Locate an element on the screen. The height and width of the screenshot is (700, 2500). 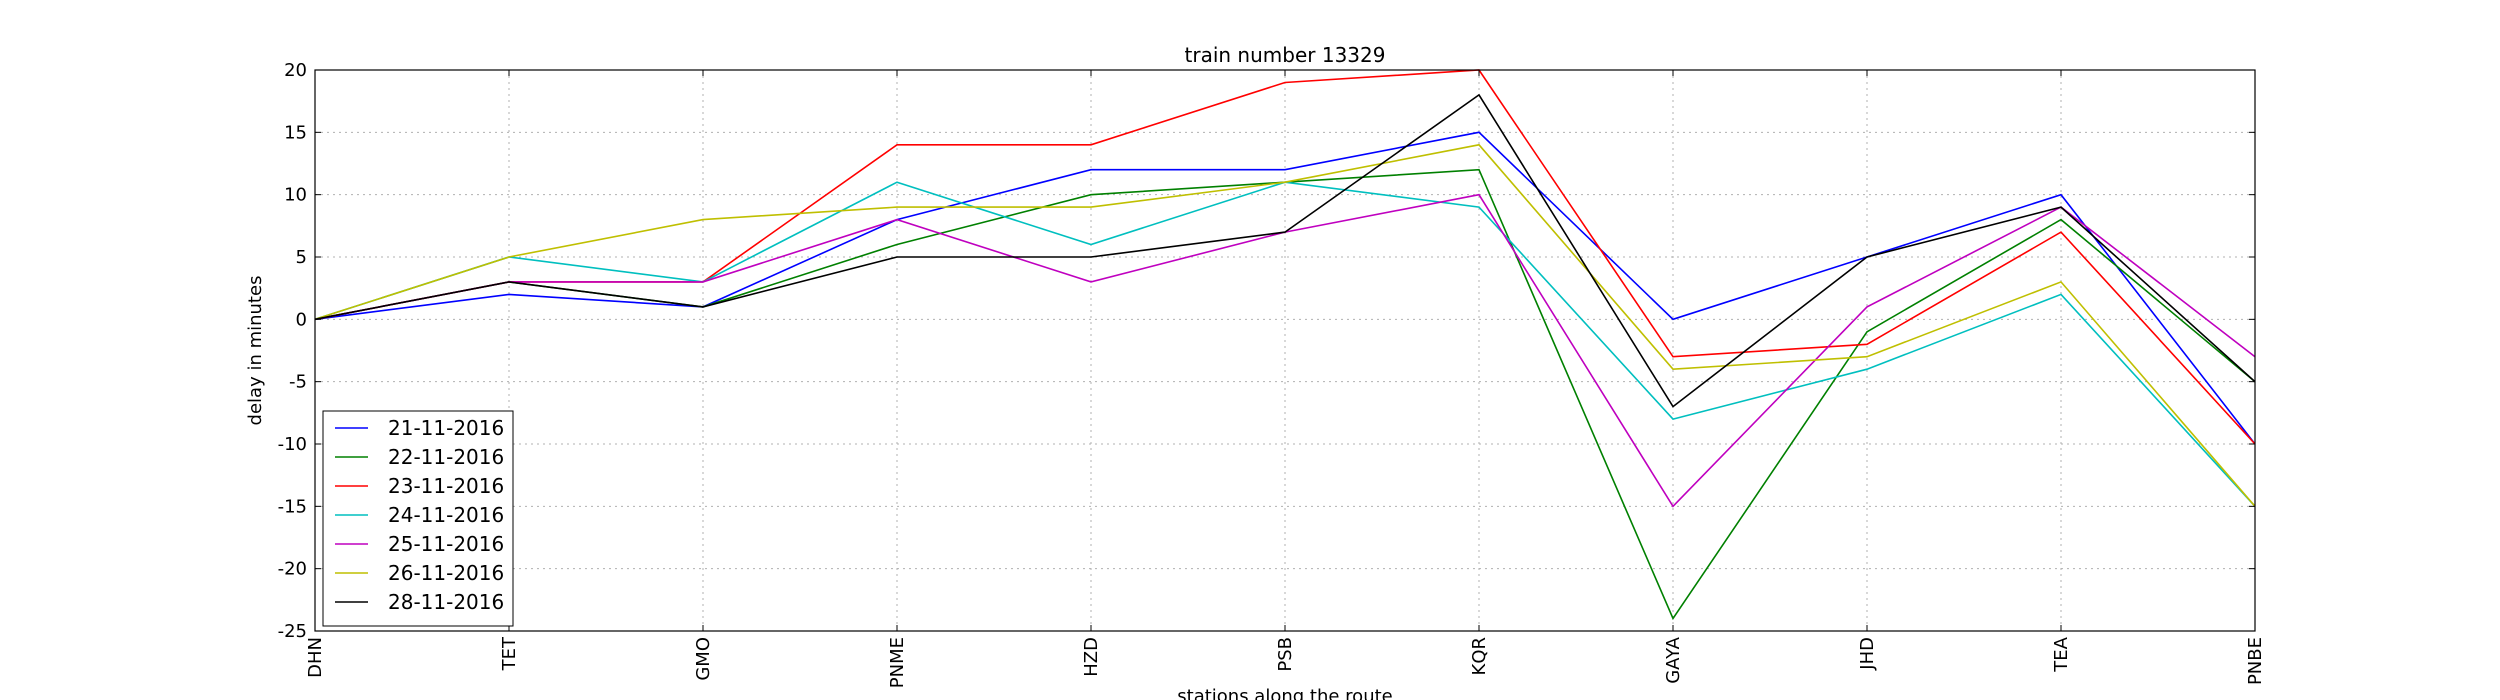
y-tick-label: 5 is located at coordinates (301, 257).